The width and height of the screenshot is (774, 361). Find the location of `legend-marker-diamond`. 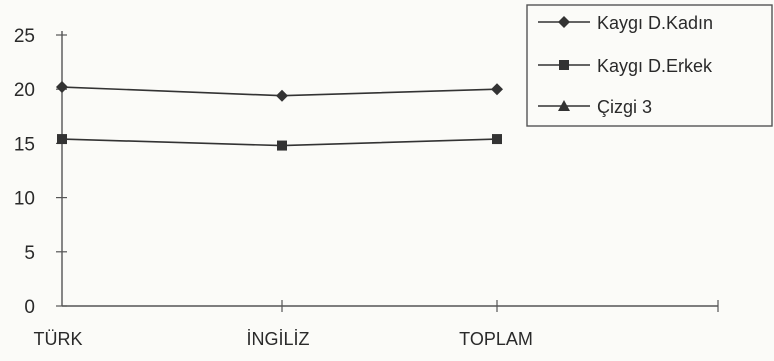

legend-marker-diamond is located at coordinates (564, 22).